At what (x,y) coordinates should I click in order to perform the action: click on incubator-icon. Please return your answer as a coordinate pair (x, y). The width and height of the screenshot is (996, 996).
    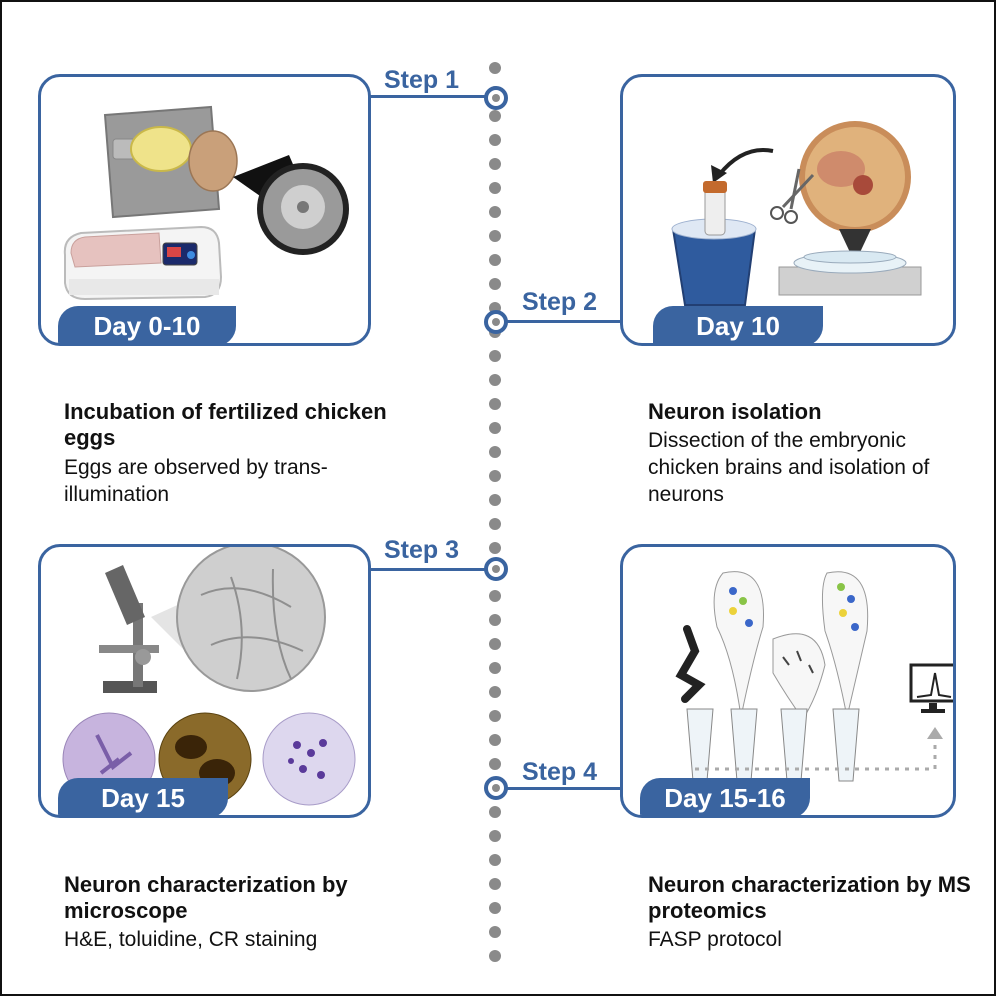
    Looking at the image, I should click on (143, 263).